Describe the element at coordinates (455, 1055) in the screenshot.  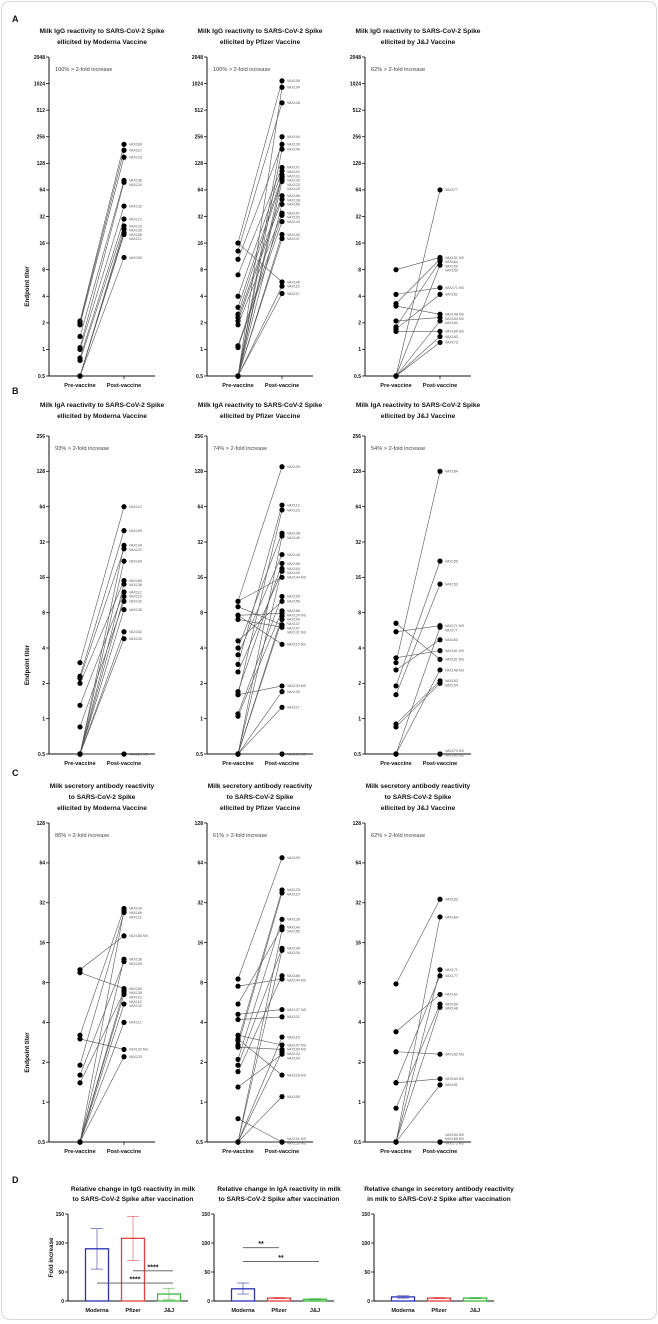
I see `subject-label: VAX162 NS` at that location.